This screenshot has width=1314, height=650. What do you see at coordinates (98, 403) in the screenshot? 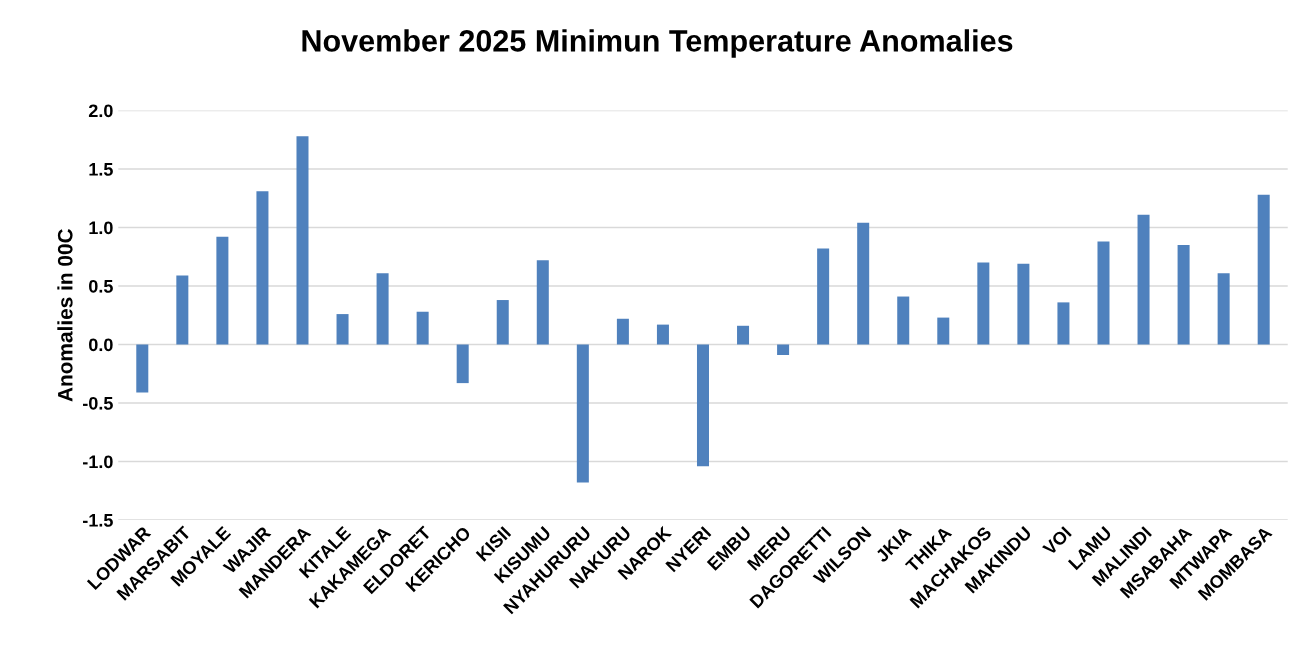
I see `y-tick-label: -0.5` at bounding box center [98, 403].